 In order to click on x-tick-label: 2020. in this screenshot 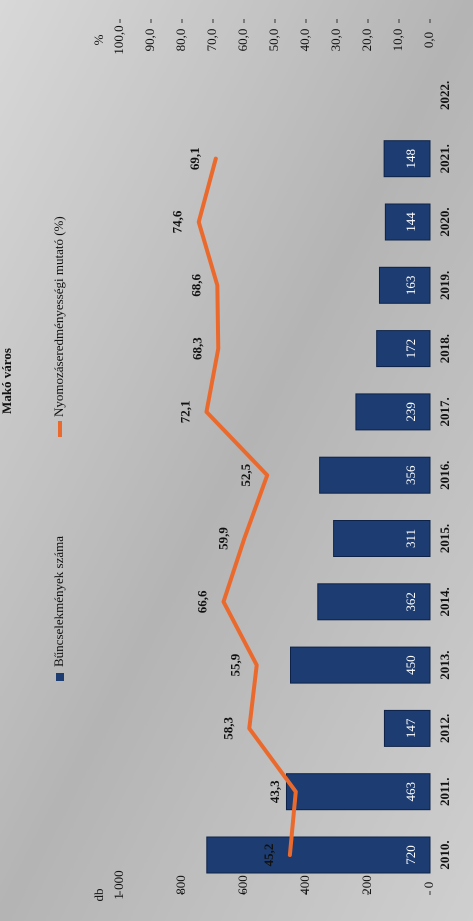, I will do `click(444, 221)`.